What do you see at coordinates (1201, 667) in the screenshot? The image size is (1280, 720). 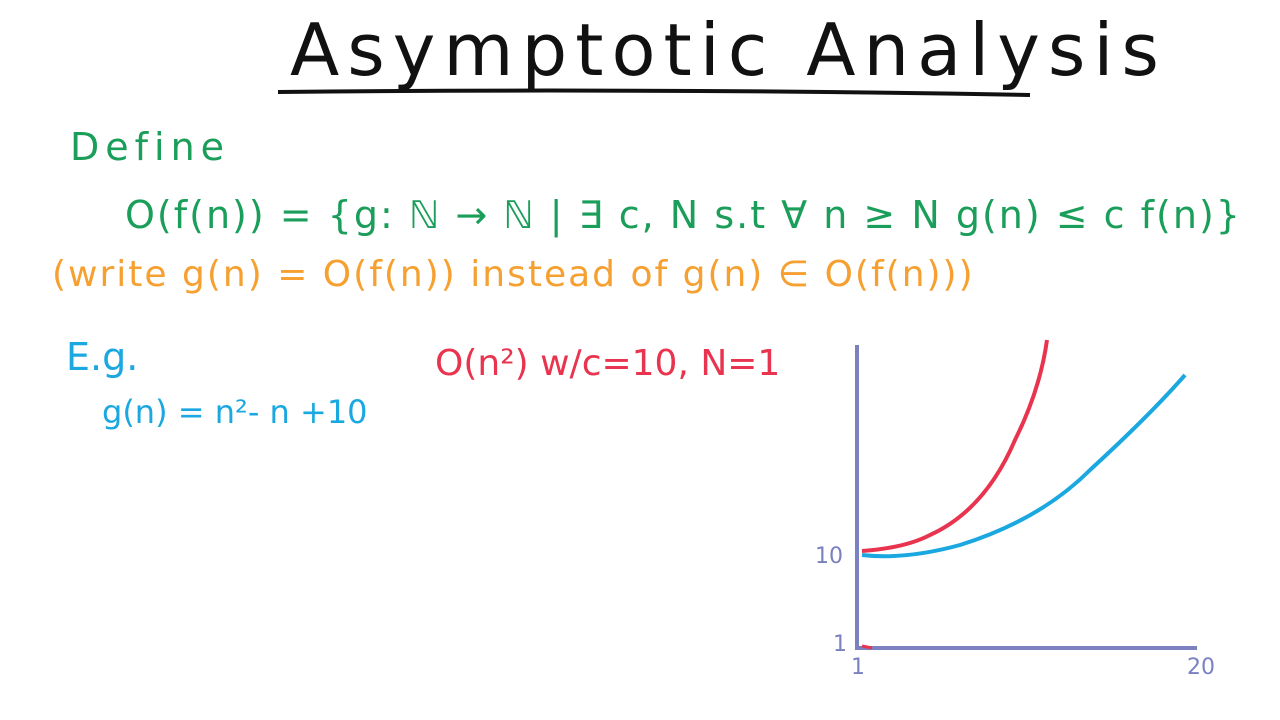 I see `x-label: 20` at bounding box center [1201, 667].